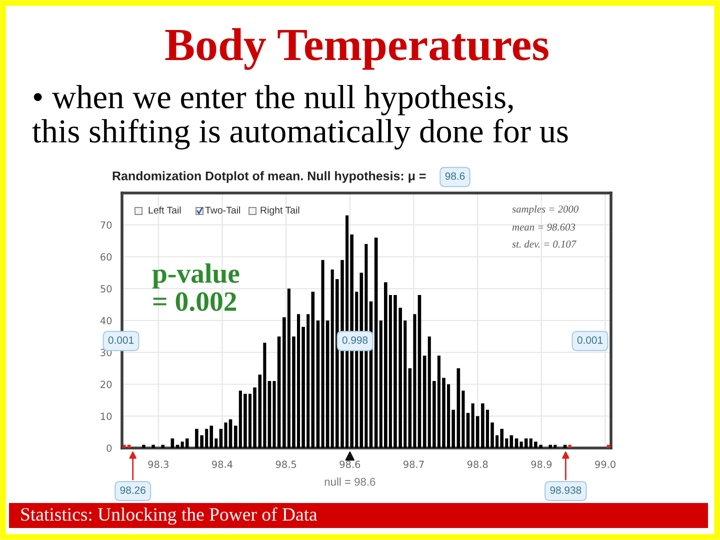 This screenshot has height=540, width=720. What do you see at coordinates (109, 448) in the screenshot?
I see `y-tick-label: 0` at bounding box center [109, 448].